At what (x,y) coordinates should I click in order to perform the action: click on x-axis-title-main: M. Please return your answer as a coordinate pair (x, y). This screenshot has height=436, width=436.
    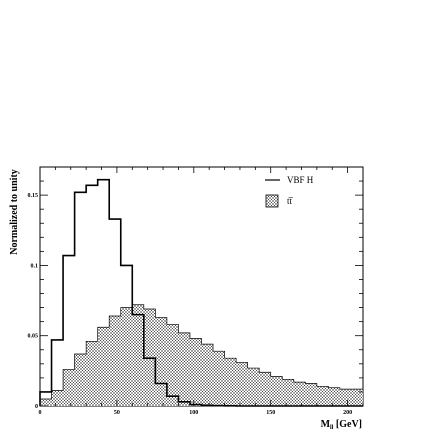
    Looking at the image, I should click on (326, 424).